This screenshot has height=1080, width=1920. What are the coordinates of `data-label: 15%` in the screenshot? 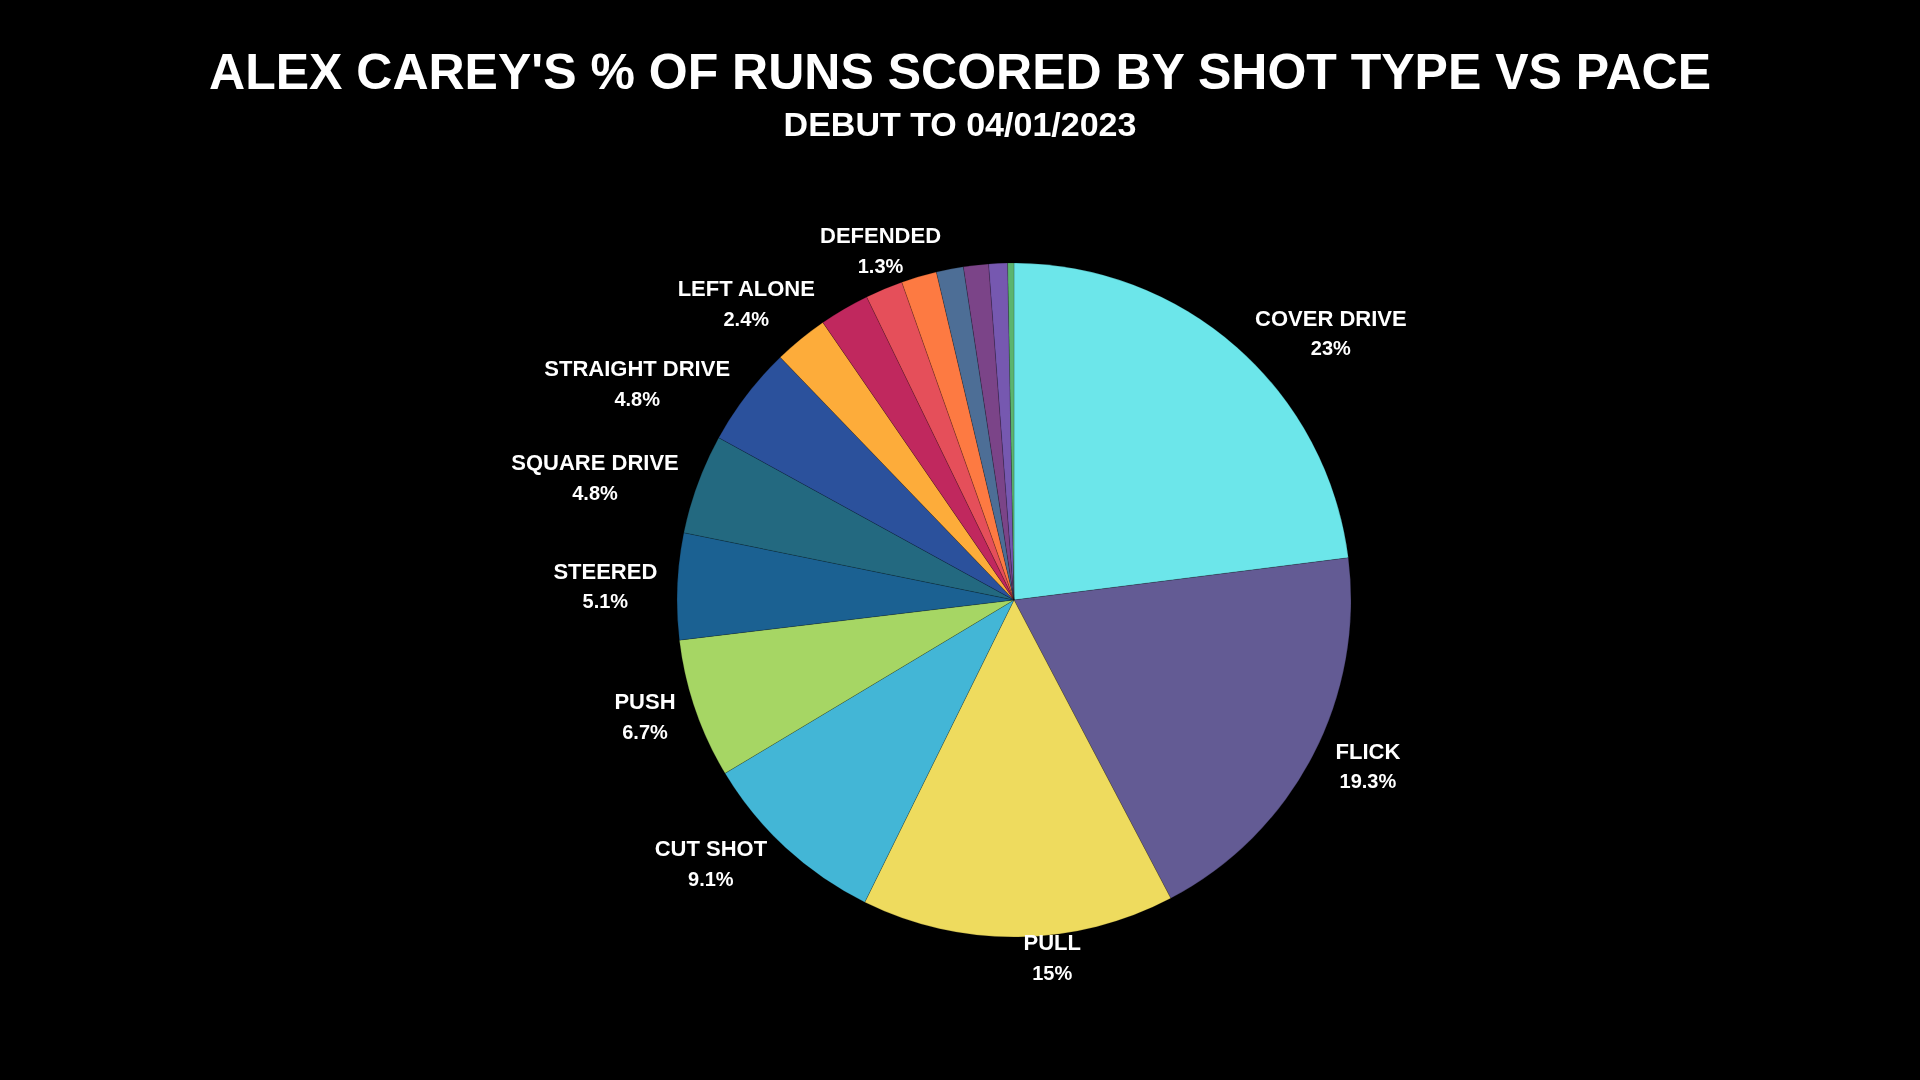 It's located at (1052, 972).